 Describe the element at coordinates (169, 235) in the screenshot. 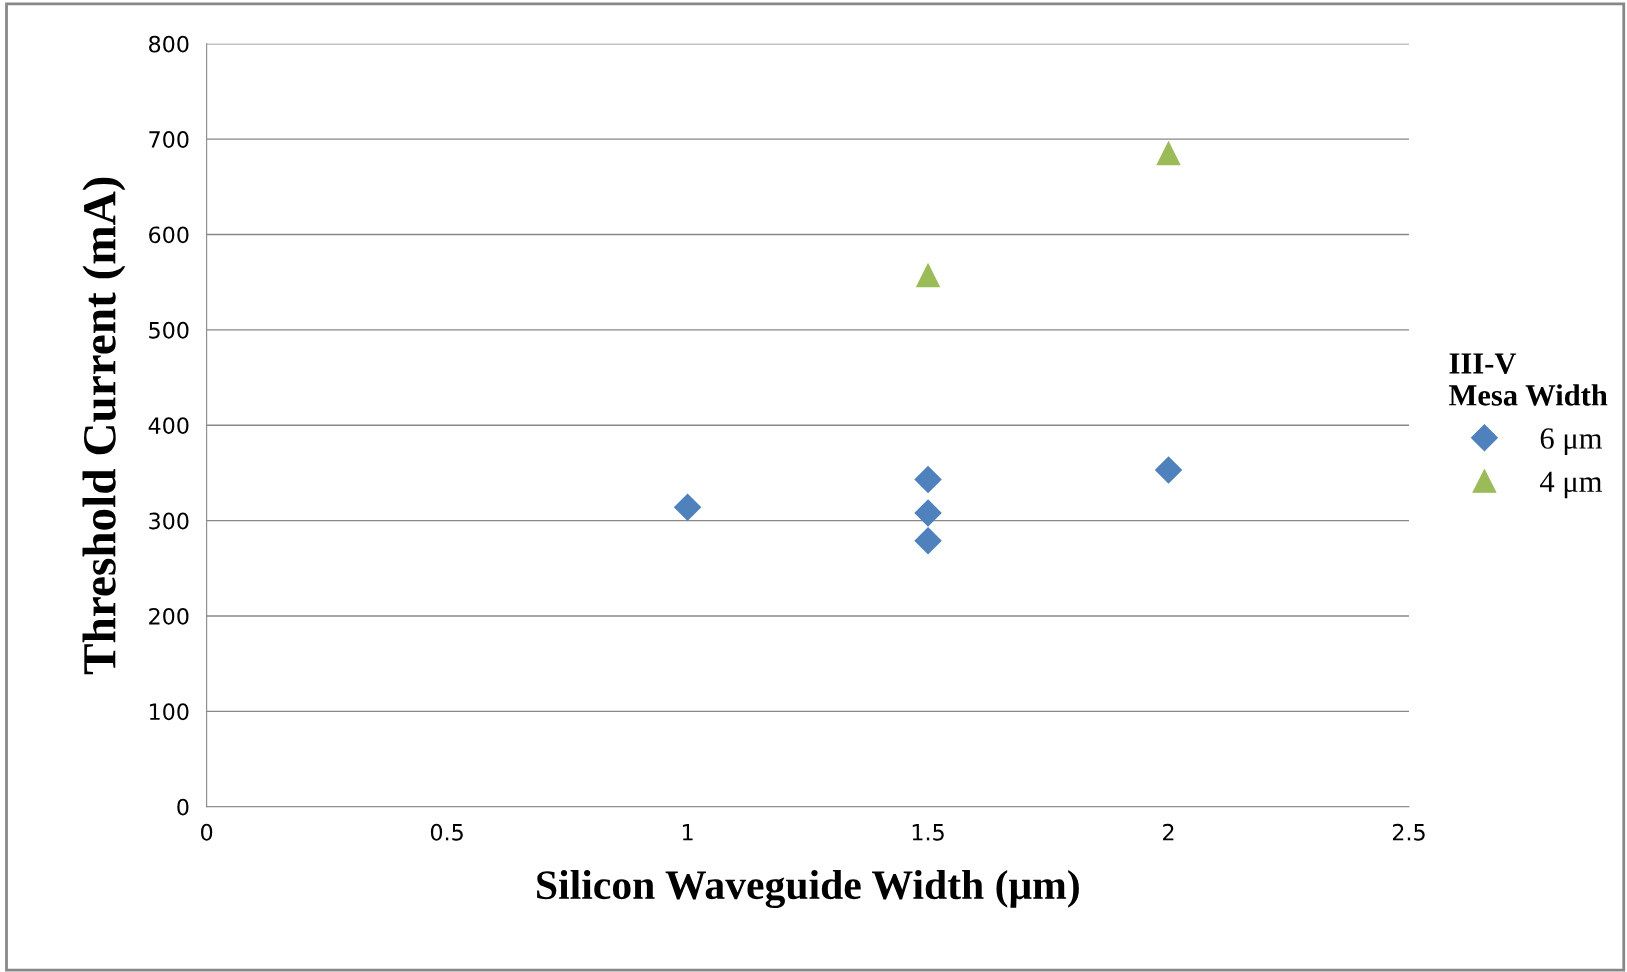

I see `y-tick-label: 600` at that location.